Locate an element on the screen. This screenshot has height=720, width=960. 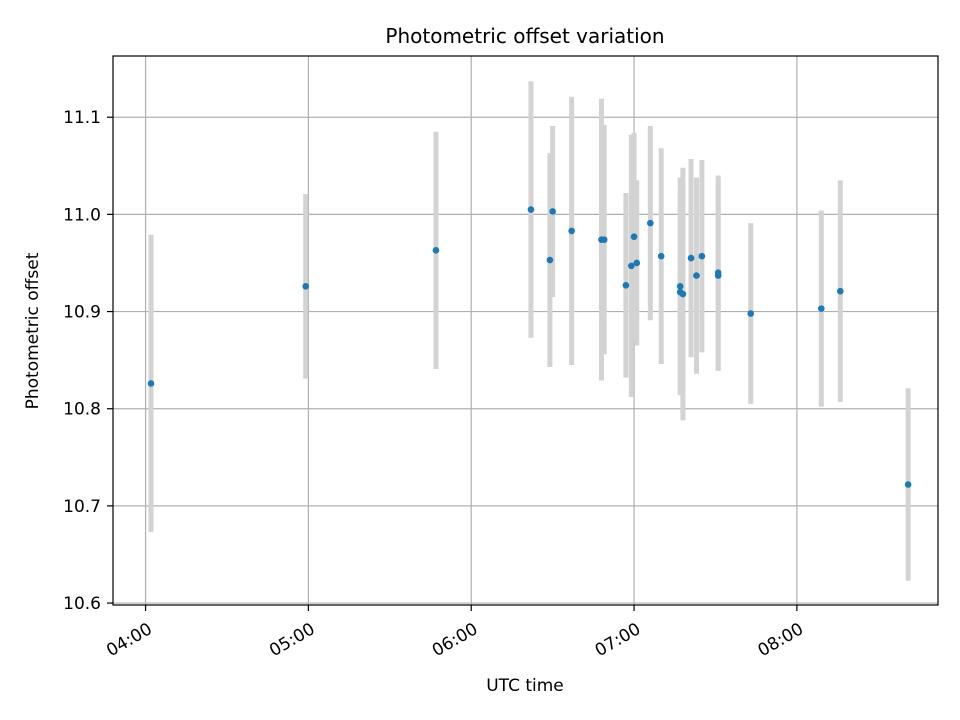
y-tick-label: 10.6 is located at coordinates (82, 604).